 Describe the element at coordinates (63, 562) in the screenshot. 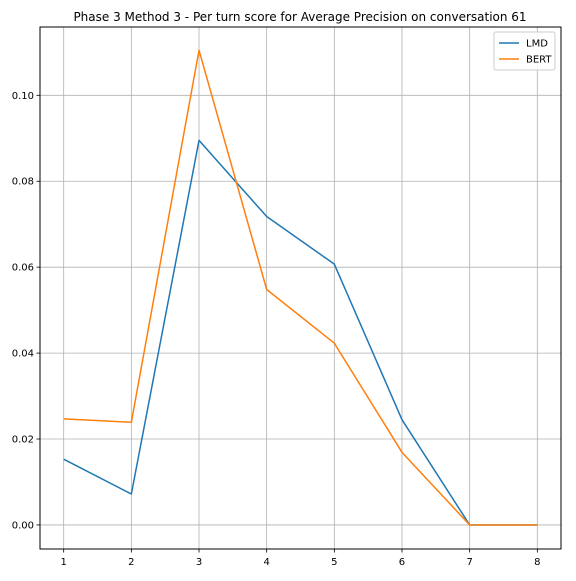

I see `x-tick-label: 1` at that location.